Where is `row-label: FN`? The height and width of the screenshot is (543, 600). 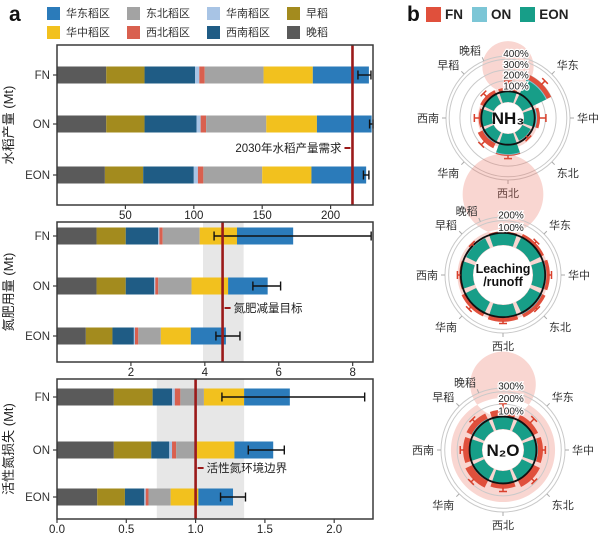
row-label: FN is located at coordinates (42, 237).